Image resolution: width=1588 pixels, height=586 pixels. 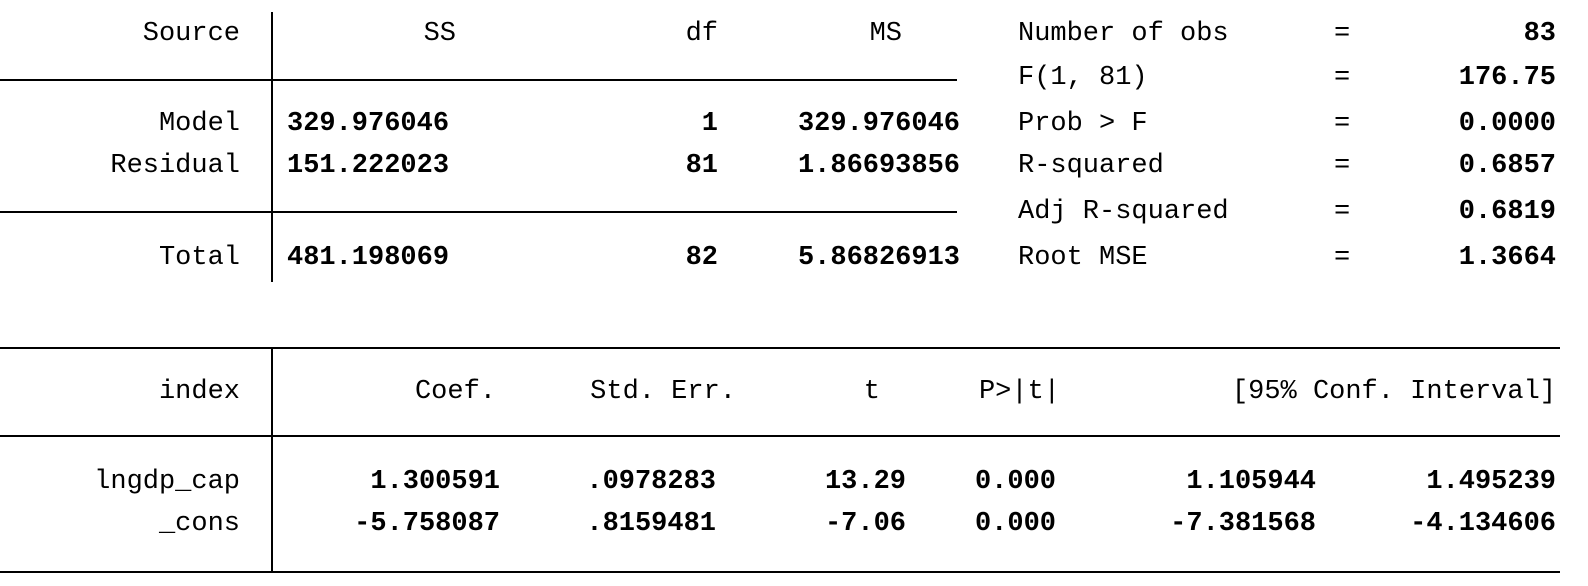 What do you see at coordinates (368, 166) in the screenshot?
I see `anova-ss: 151.222023` at bounding box center [368, 166].